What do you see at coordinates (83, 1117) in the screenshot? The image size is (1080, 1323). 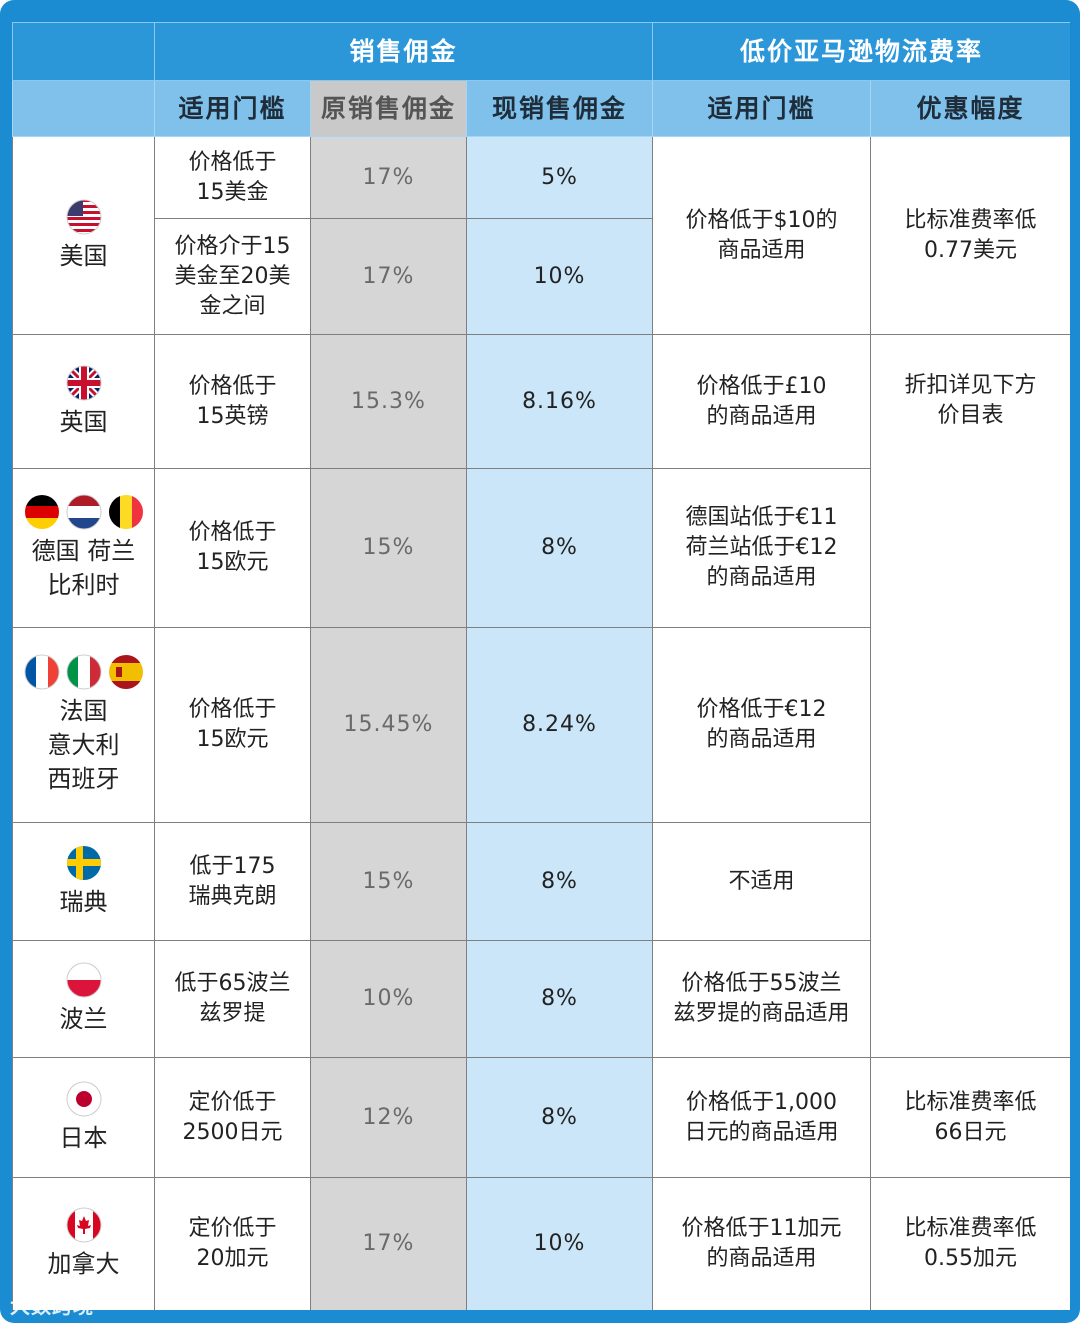 I see `country-cell-jp: 日本` at bounding box center [83, 1117].